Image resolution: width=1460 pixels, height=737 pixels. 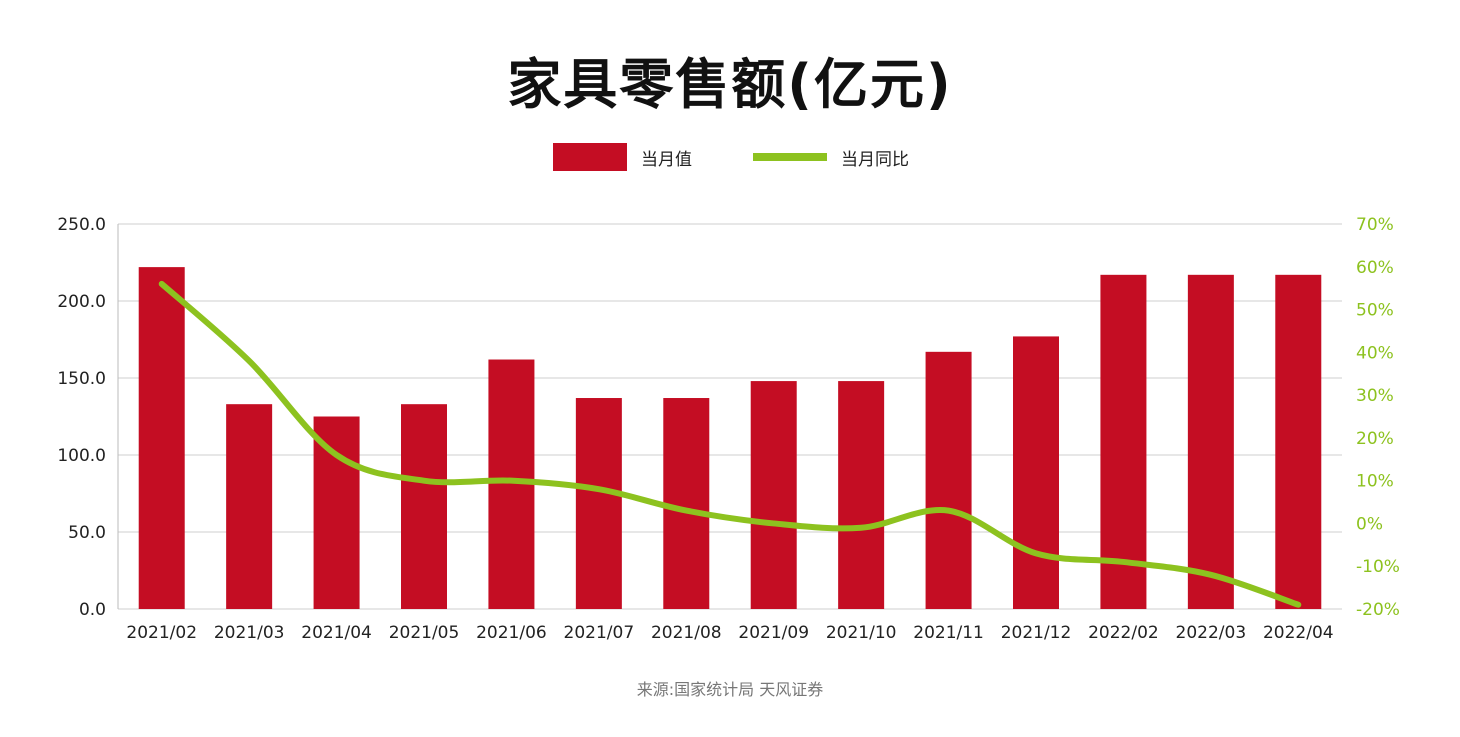 What do you see at coordinates (861, 633) in the screenshot?
I see `x-tick-label: 2021/10` at bounding box center [861, 633].